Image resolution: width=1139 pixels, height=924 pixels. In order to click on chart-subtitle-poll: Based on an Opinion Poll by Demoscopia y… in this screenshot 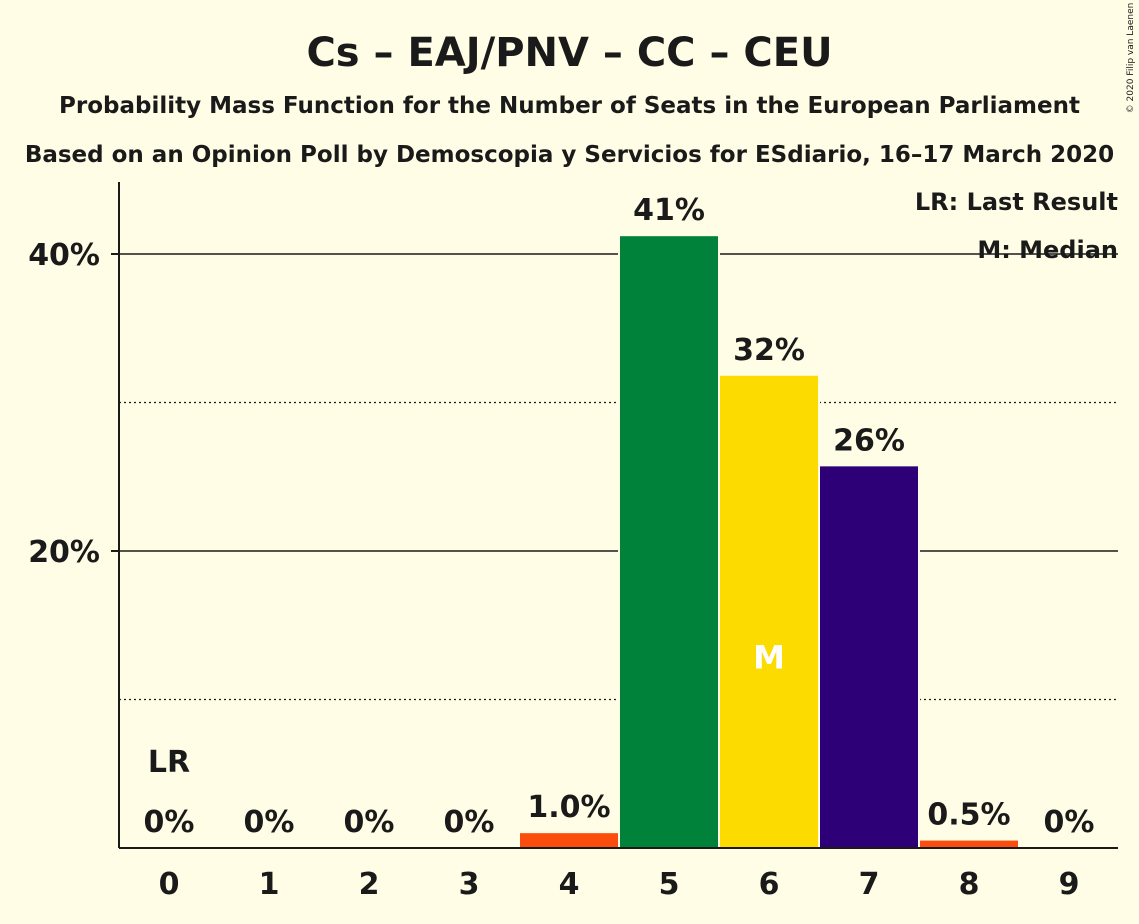, I will do `click(569, 155)`.